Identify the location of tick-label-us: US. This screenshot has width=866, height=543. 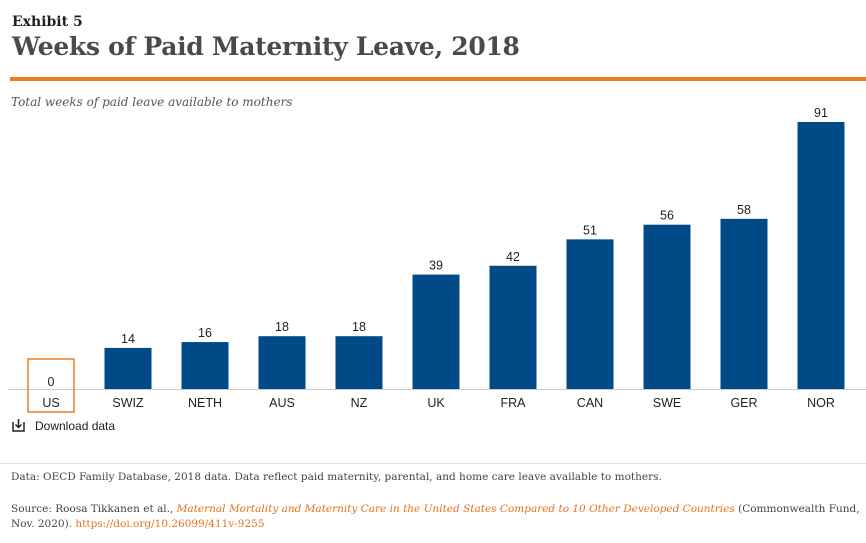
(50, 403).